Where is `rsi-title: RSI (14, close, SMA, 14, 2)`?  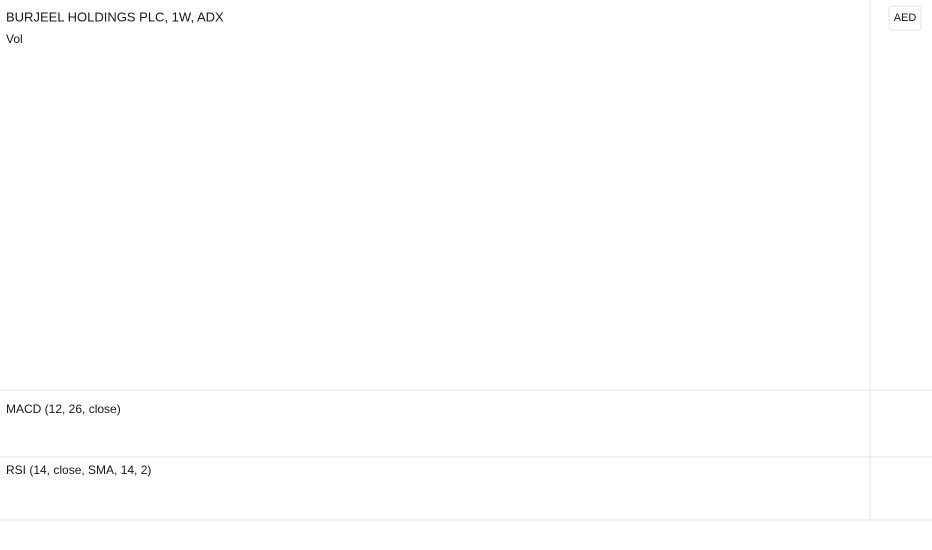
rsi-title: RSI (14, close, SMA, 14, 2) is located at coordinates (78, 470).